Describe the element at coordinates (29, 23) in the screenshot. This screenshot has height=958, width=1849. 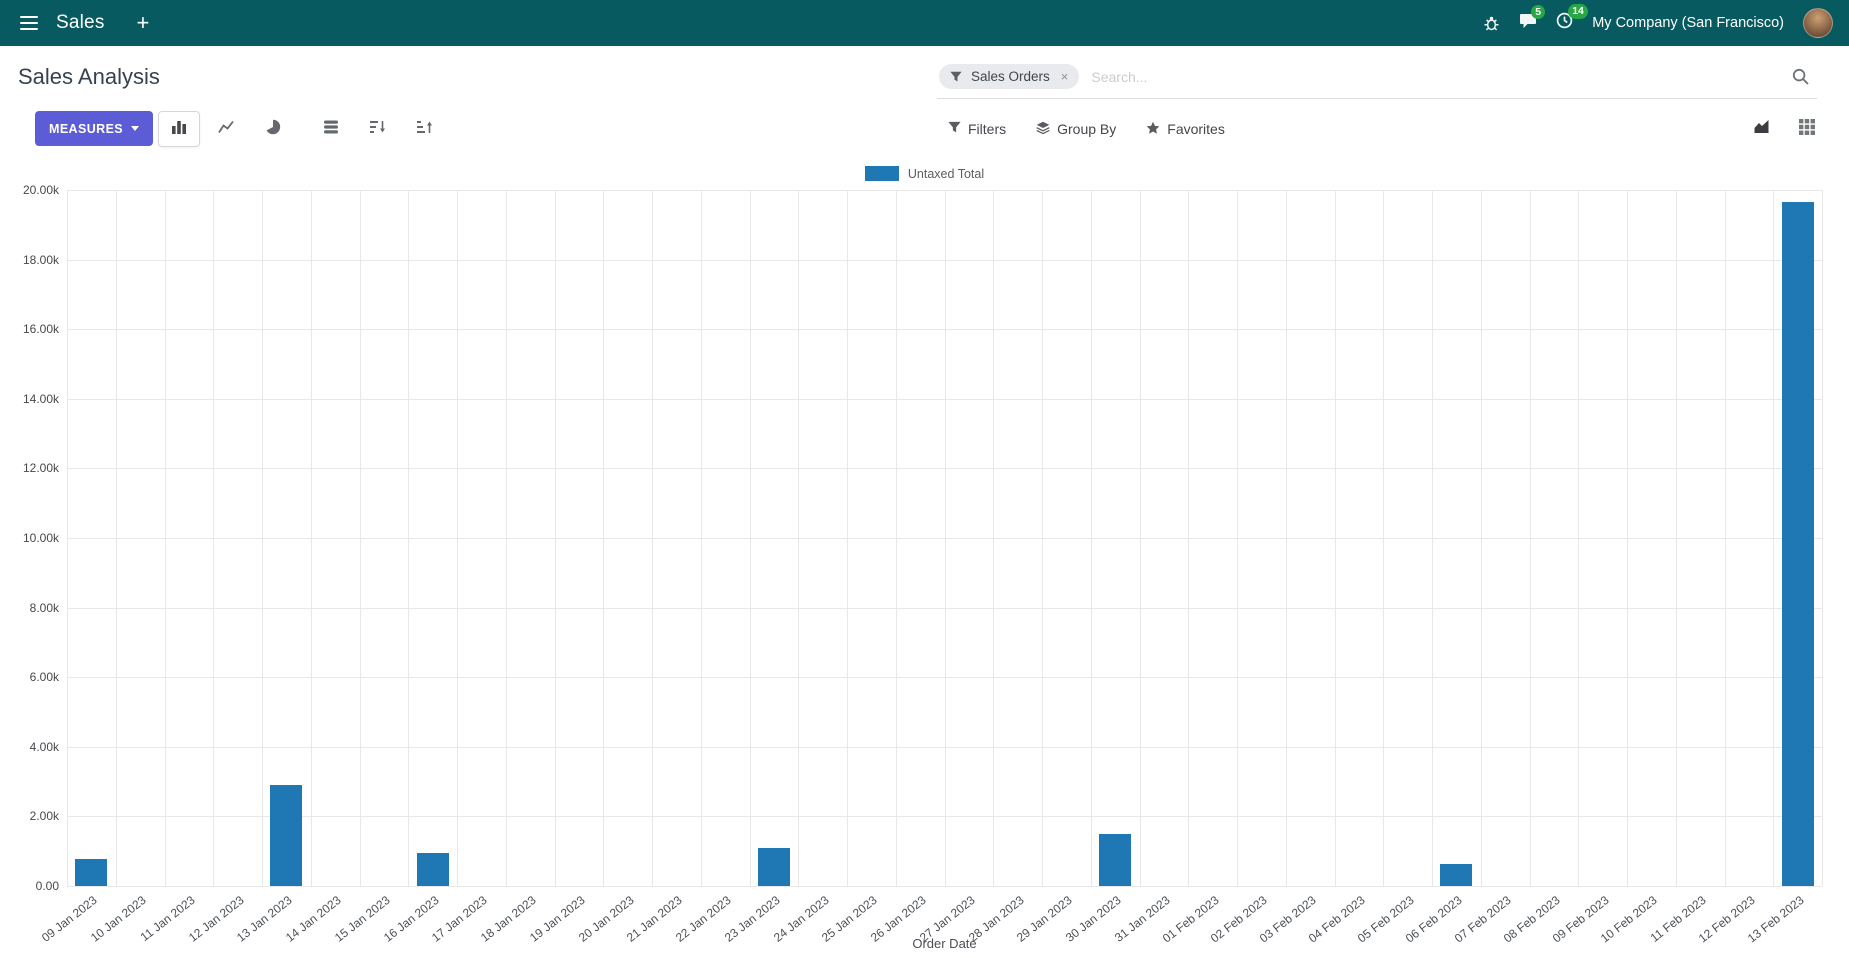
I see `apps-menu-icon` at that location.